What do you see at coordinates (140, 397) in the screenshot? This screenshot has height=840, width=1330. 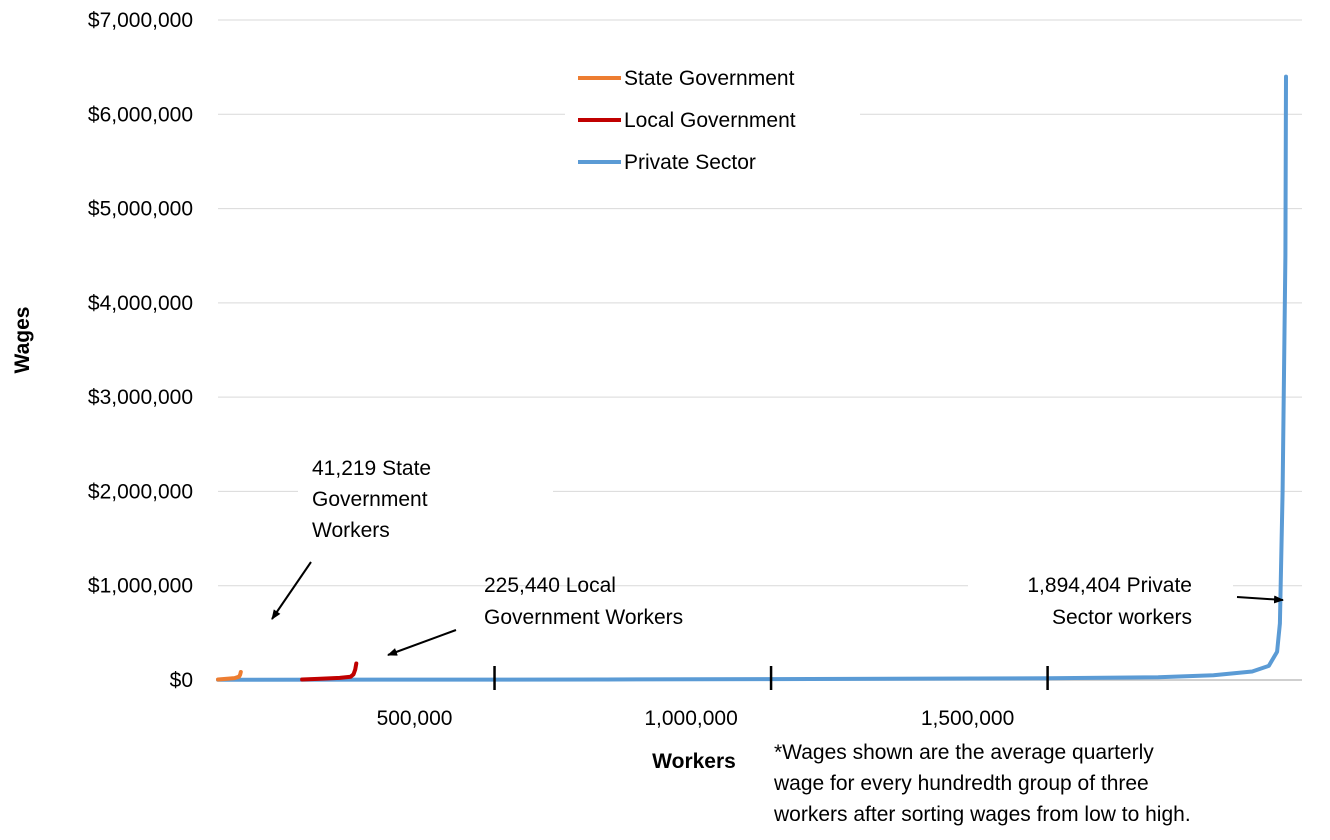 I see `y-tick-label: $3,000,000` at bounding box center [140, 397].